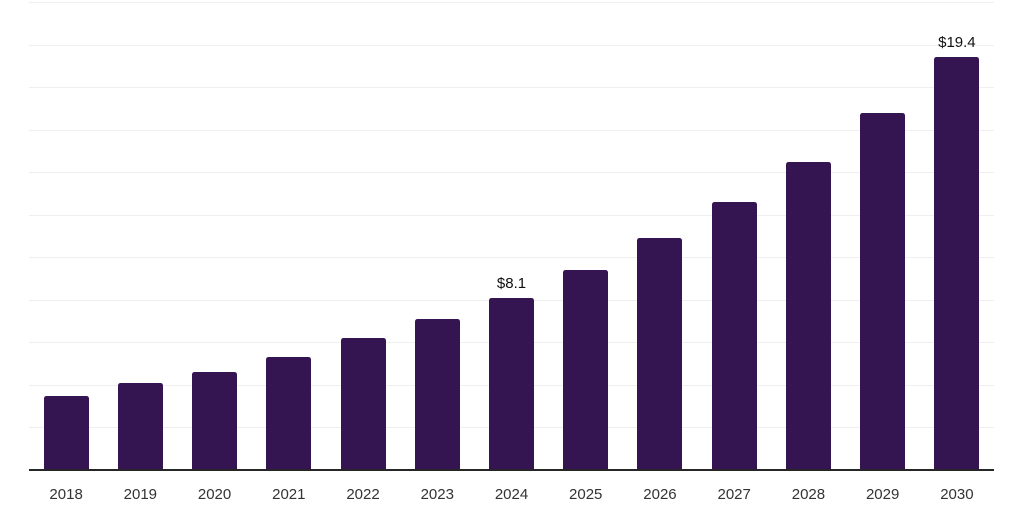 Image resolution: width=1024 pixels, height=512 pixels. What do you see at coordinates (734, 494) in the screenshot?
I see `x-tick-label-2027: 2027` at bounding box center [734, 494].